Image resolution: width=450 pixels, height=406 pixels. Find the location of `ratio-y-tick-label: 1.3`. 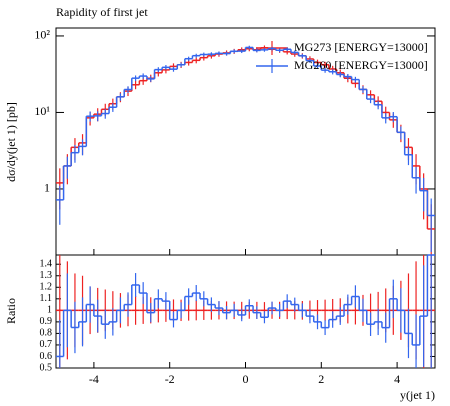

ratio-y-tick-label: 1.3 is located at coordinates (46, 275).